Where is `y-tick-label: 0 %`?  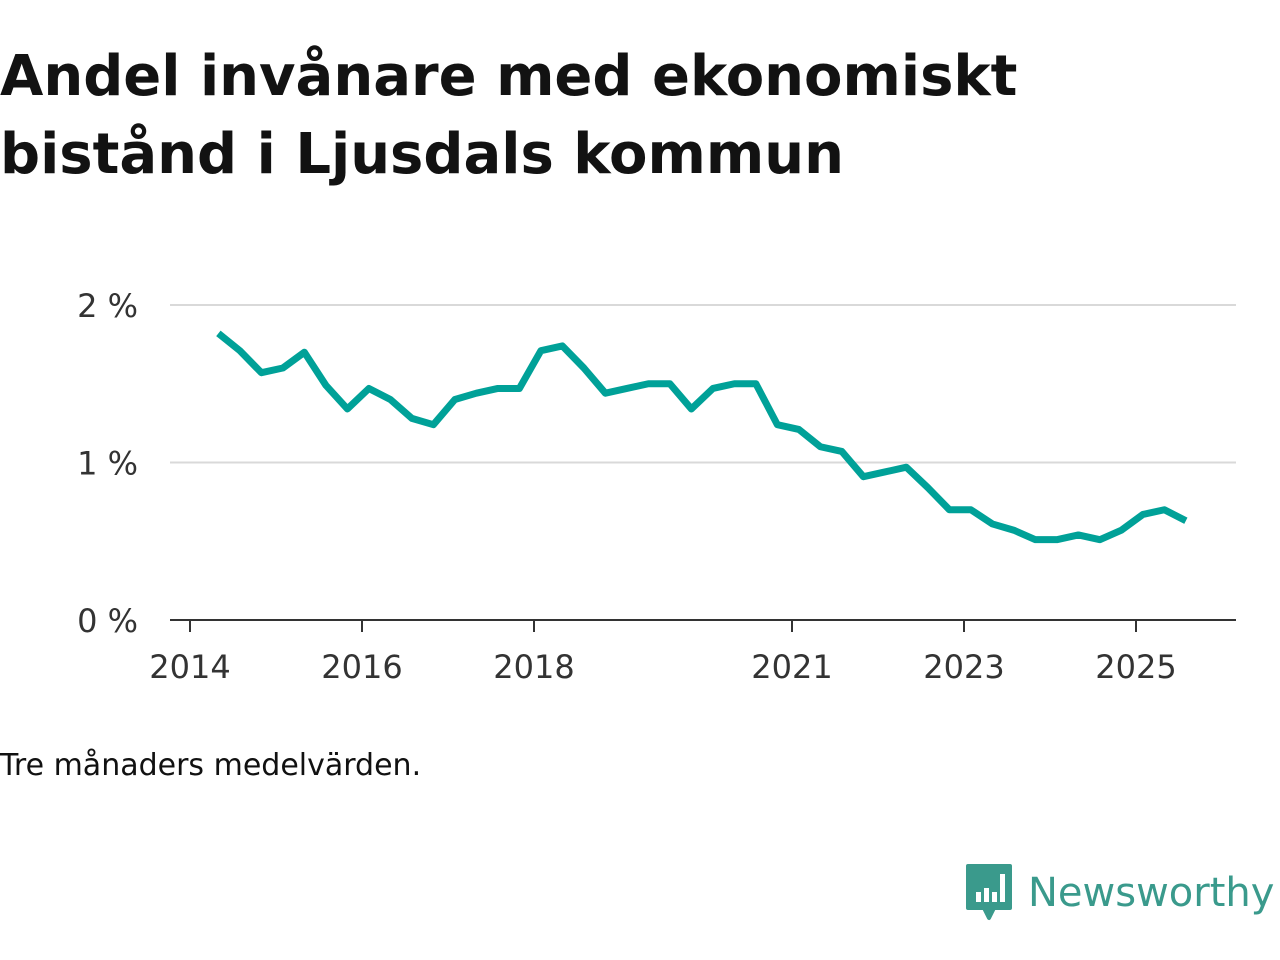 y-tick-label: 0 % is located at coordinates (107, 621).